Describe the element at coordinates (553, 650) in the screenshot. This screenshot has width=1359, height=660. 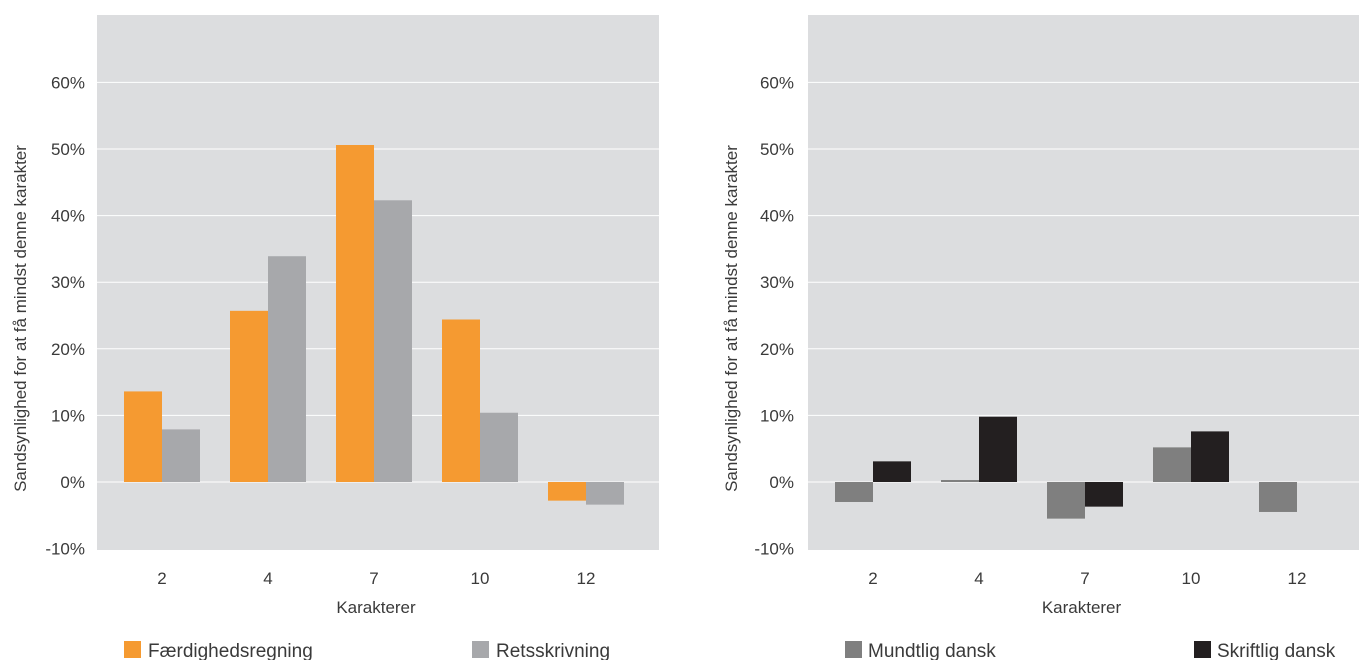
I see `legend-label: Retsskrivning` at that location.